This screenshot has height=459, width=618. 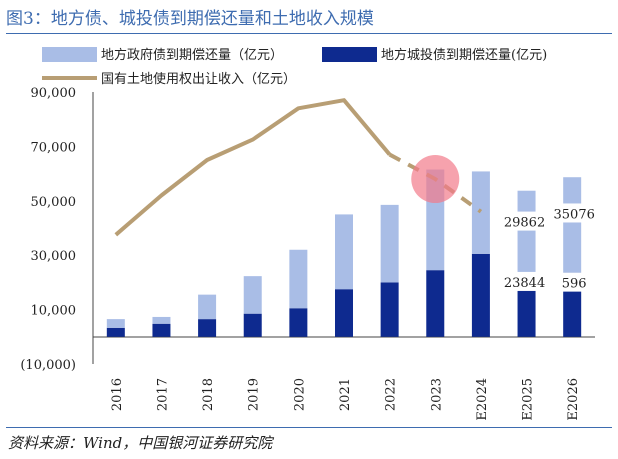 I want to click on bar-lgfv-2017, so click(x=161, y=330).